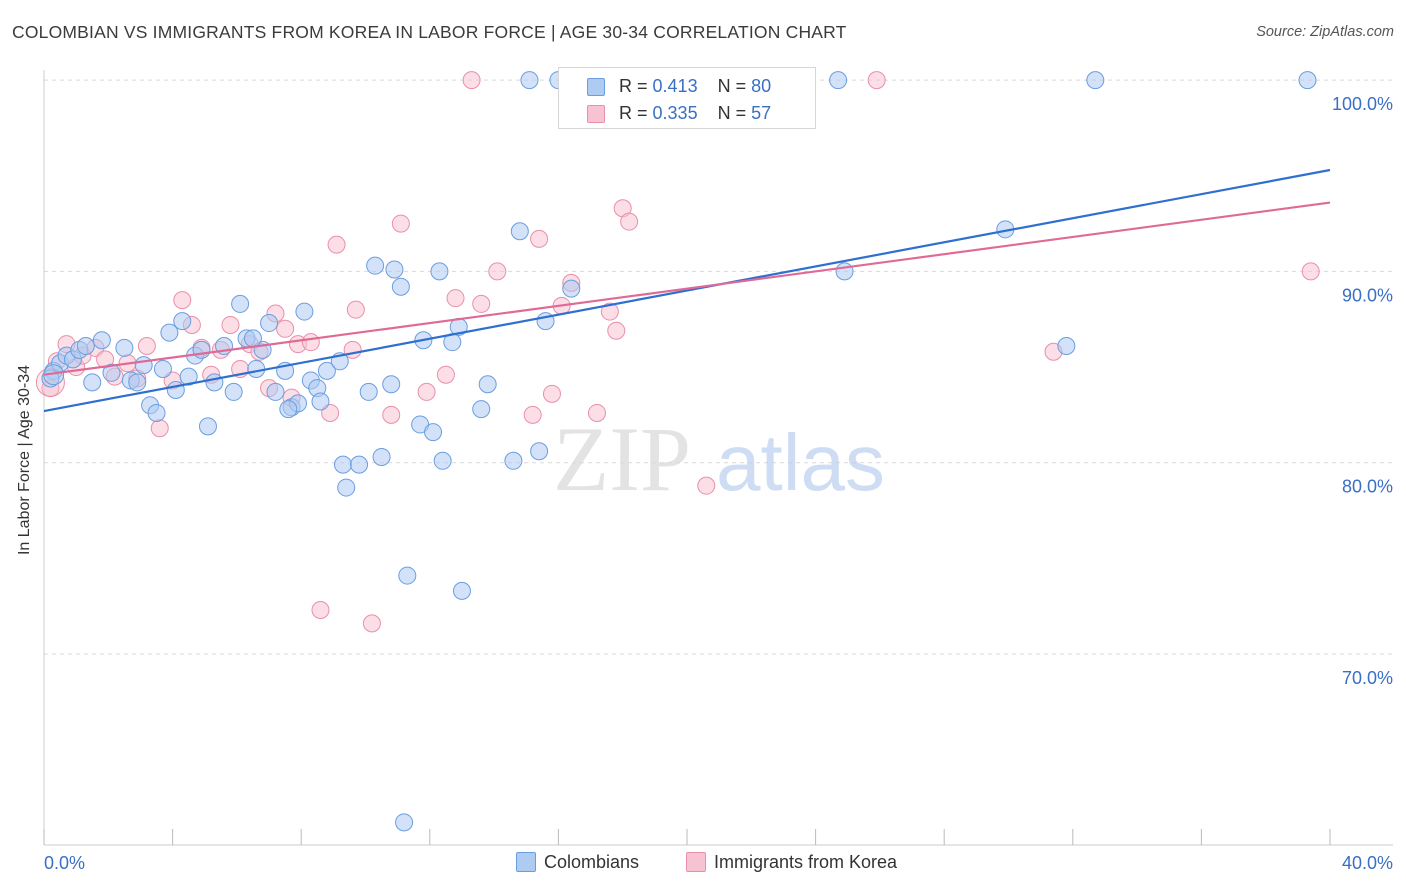 The height and width of the screenshot is (892, 1406). Describe the element at coordinates (675, 113) in the screenshot. I see `legend-r-value: 0.335` at that location.